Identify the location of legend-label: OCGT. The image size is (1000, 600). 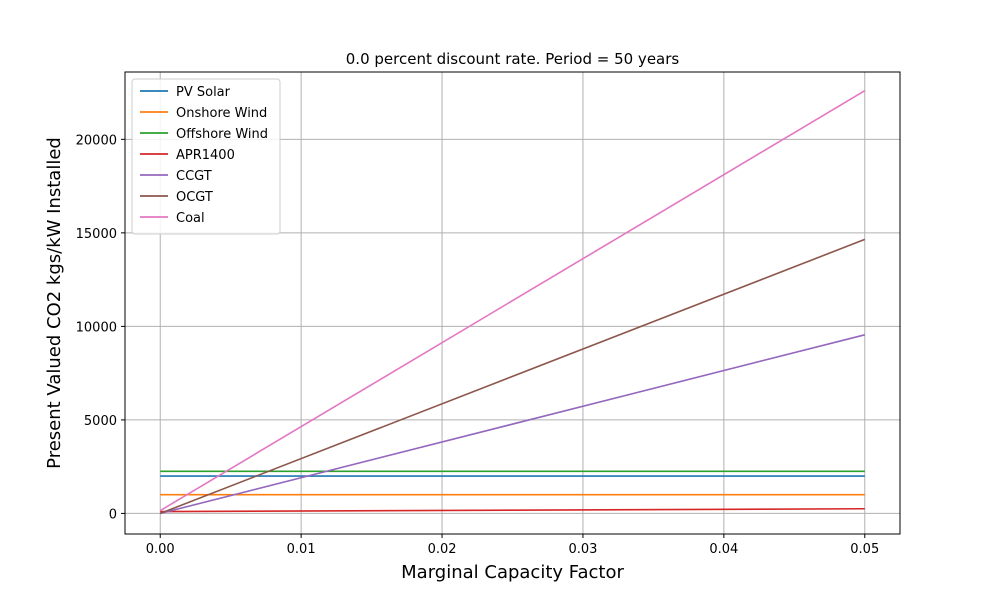
(194, 197).